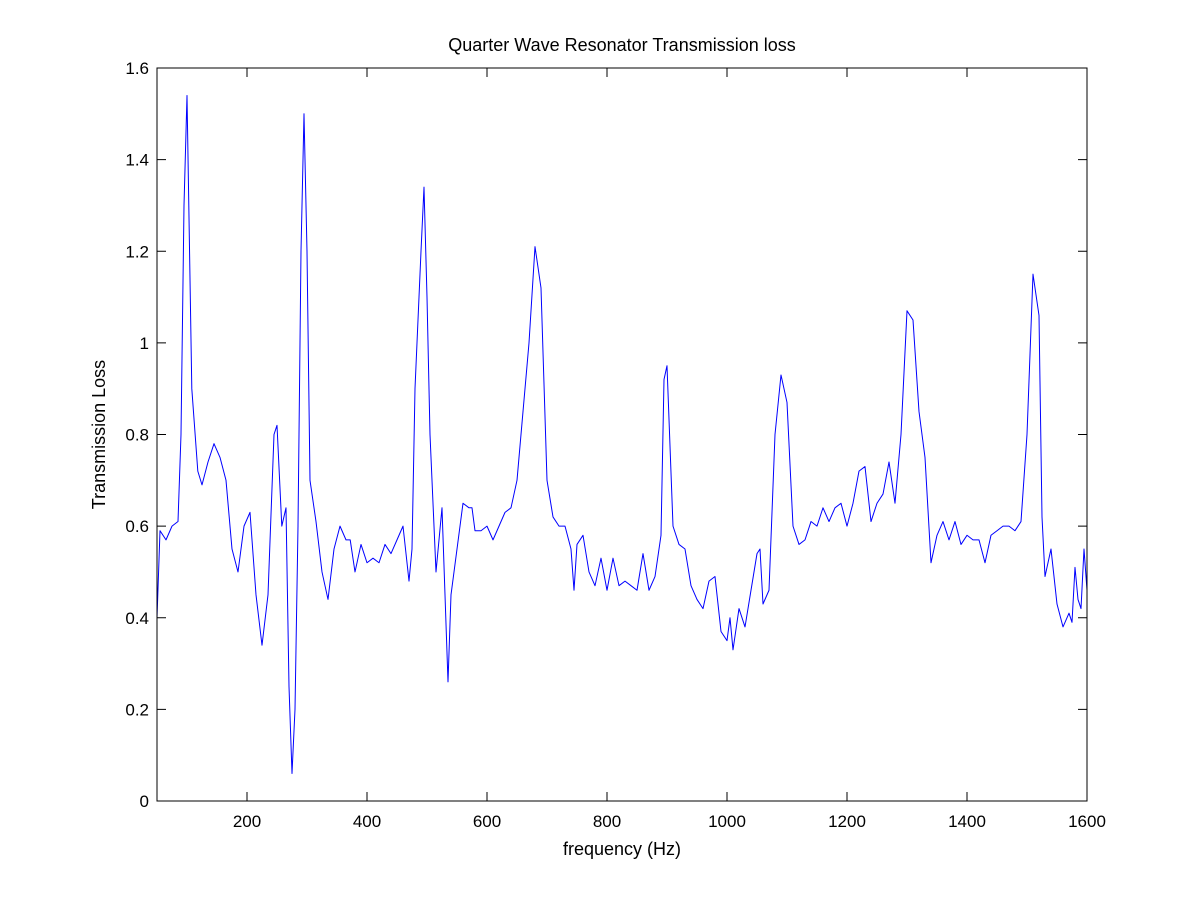 The height and width of the screenshot is (900, 1200). What do you see at coordinates (137, 251) in the screenshot?
I see `y-tick-label: 1.2` at bounding box center [137, 251].